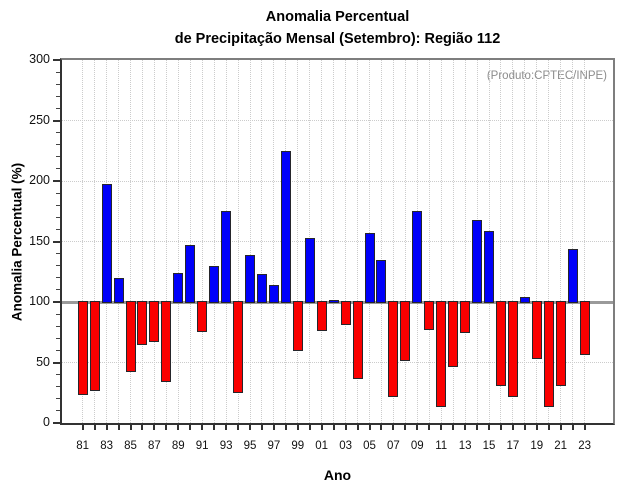  I want to click on x-tick-label: 85, so click(130, 446).